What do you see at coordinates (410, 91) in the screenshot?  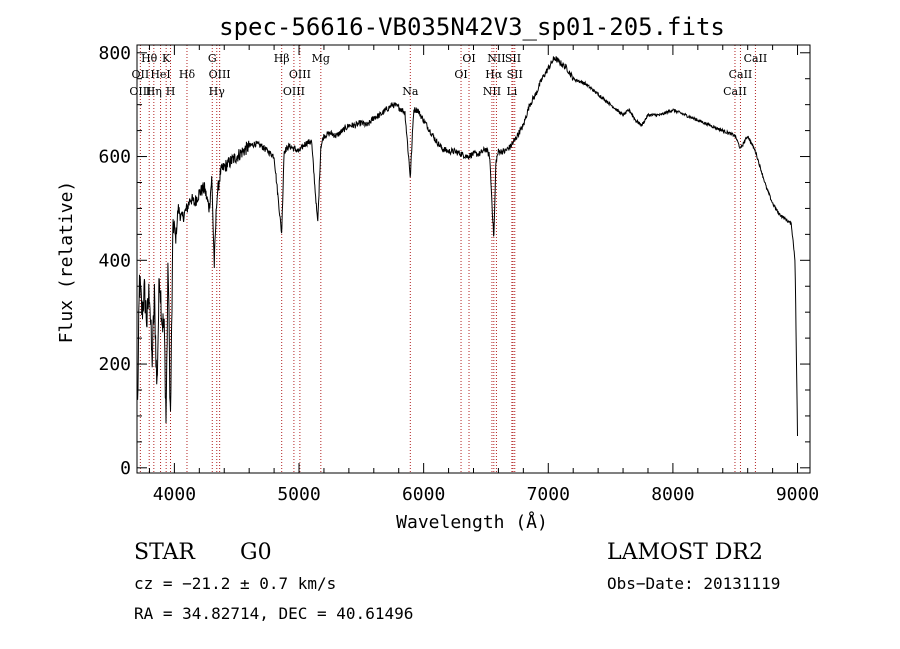 I see `line-label-15: Na` at bounding box center [410, 91].